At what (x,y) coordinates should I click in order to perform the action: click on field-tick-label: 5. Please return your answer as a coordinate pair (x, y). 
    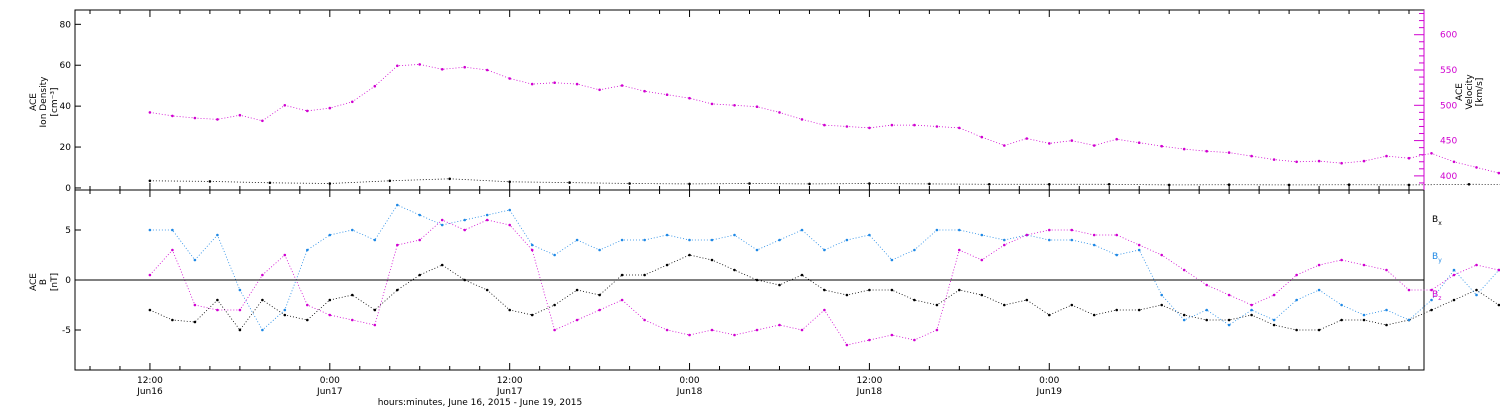
    Looking at the image, I should click on (68, 231).